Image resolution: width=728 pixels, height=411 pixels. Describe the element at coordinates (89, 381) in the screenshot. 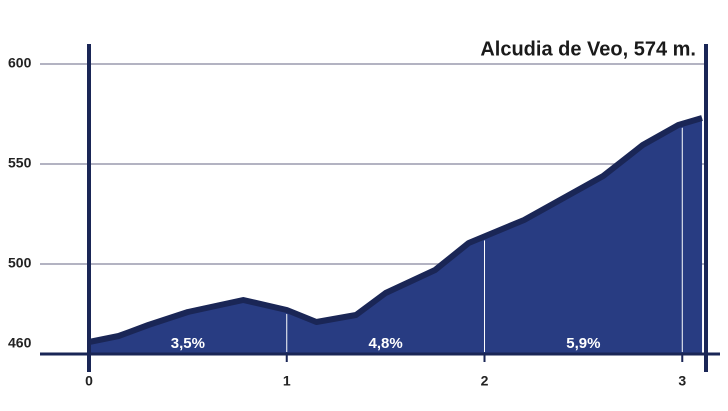

I see `x-tick-label: 0` at that location.